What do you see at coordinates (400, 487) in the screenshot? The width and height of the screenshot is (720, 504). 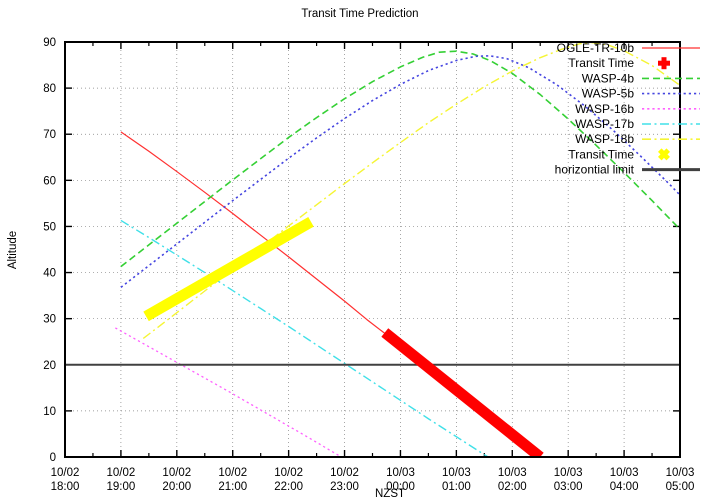 I see `x-tick-label-time: 00:00` at bounding box center [400, 487].